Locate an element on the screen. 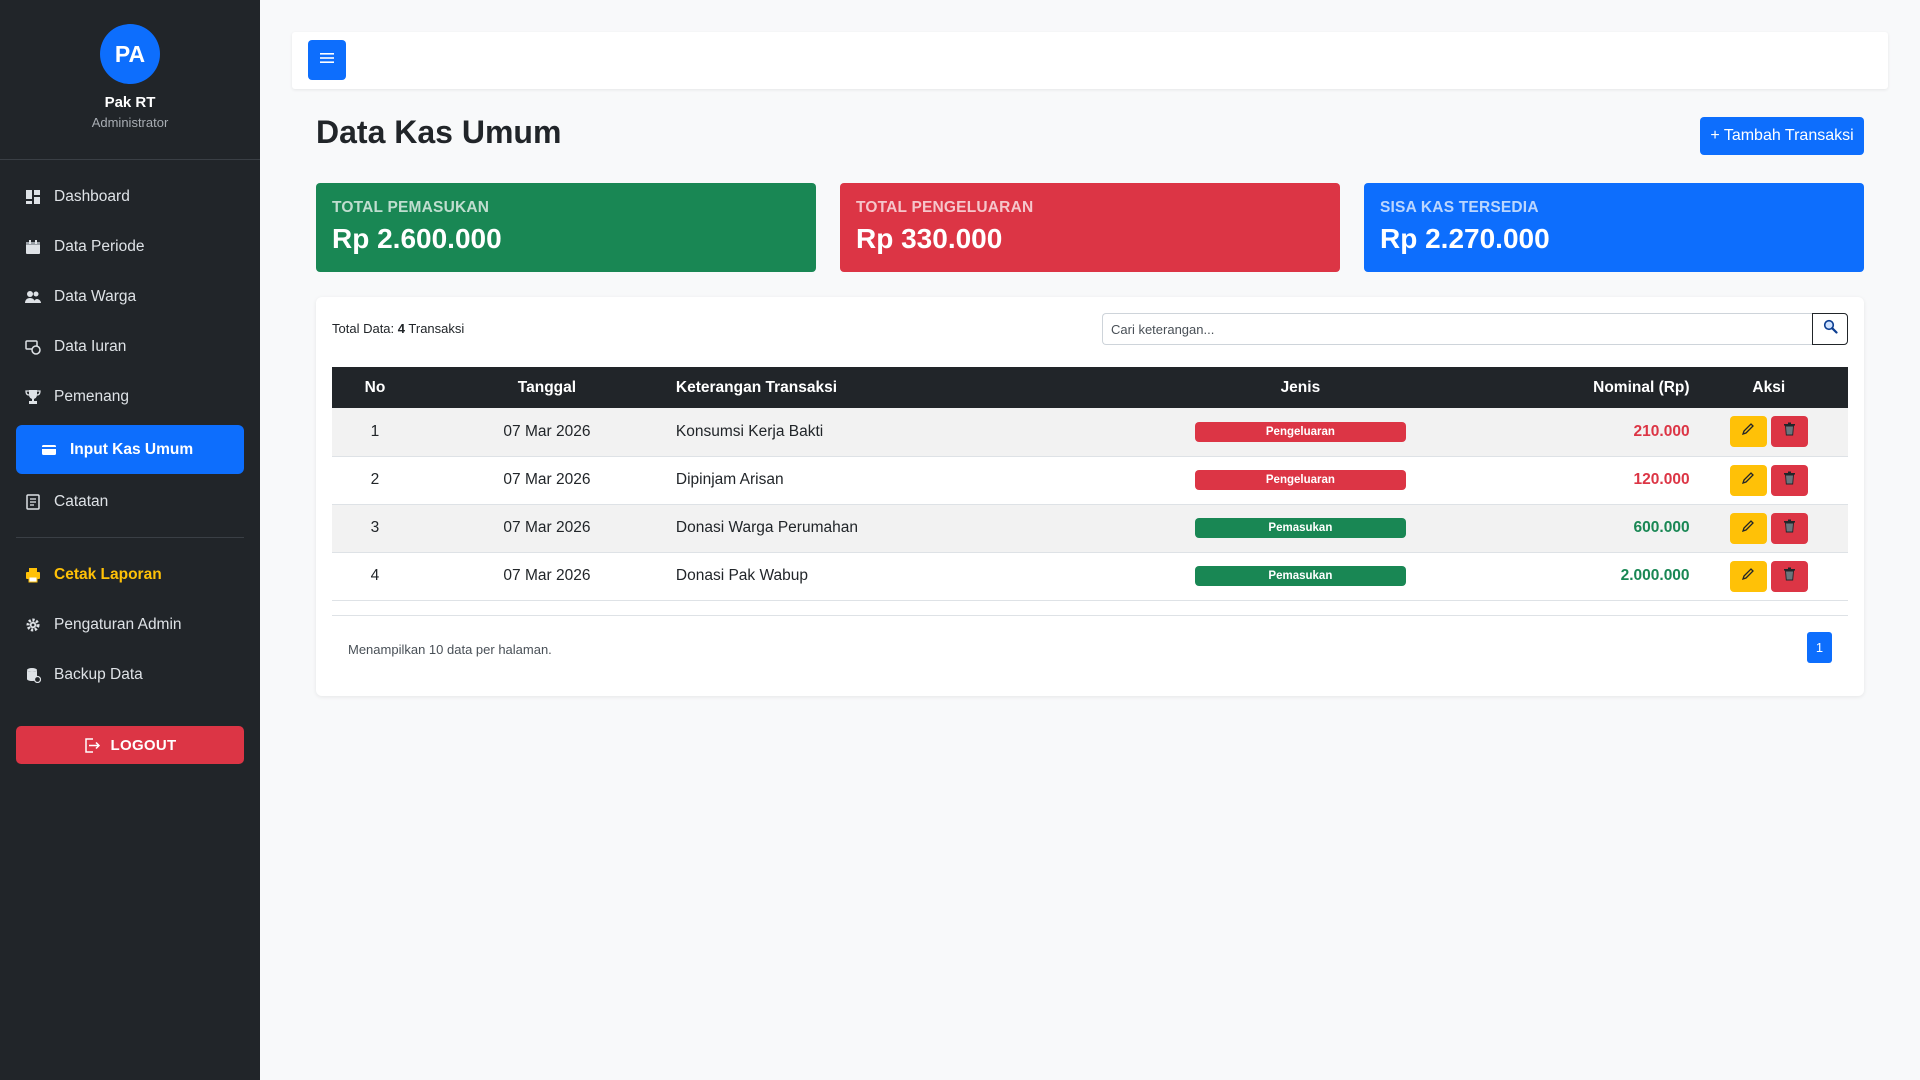 The image size is (1920, 1080). pagination-info: Menampilkan 10 data per halaman. is located at coordinates (450, 649).